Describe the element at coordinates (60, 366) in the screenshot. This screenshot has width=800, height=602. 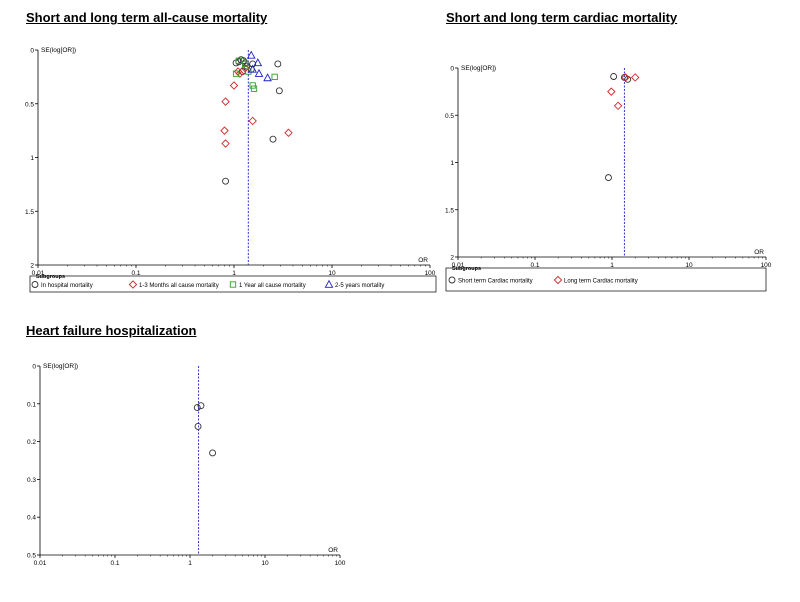
I see `chart3-y-axis-label: SE(log[OR])` at that location.